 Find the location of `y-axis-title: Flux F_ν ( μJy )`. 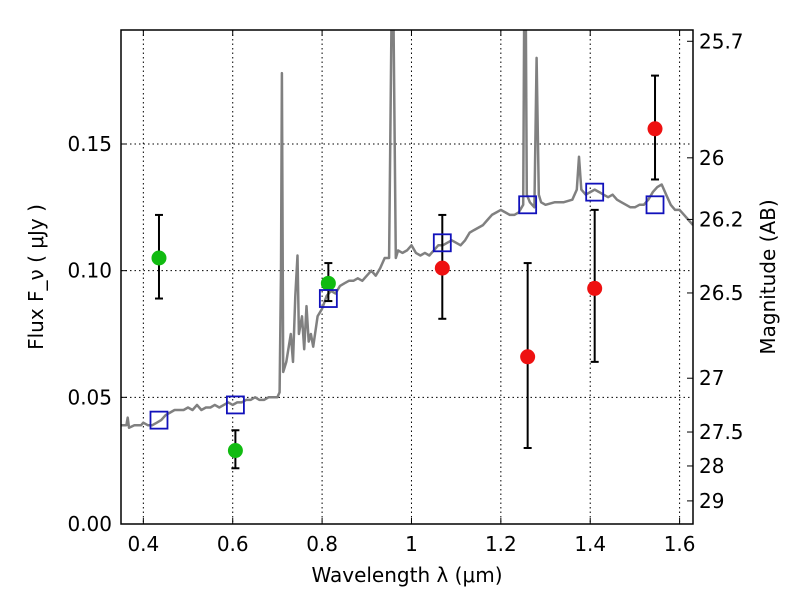

y-axis-title: Flux F_ν ( μJy ) is located at coordinates (36, 277).